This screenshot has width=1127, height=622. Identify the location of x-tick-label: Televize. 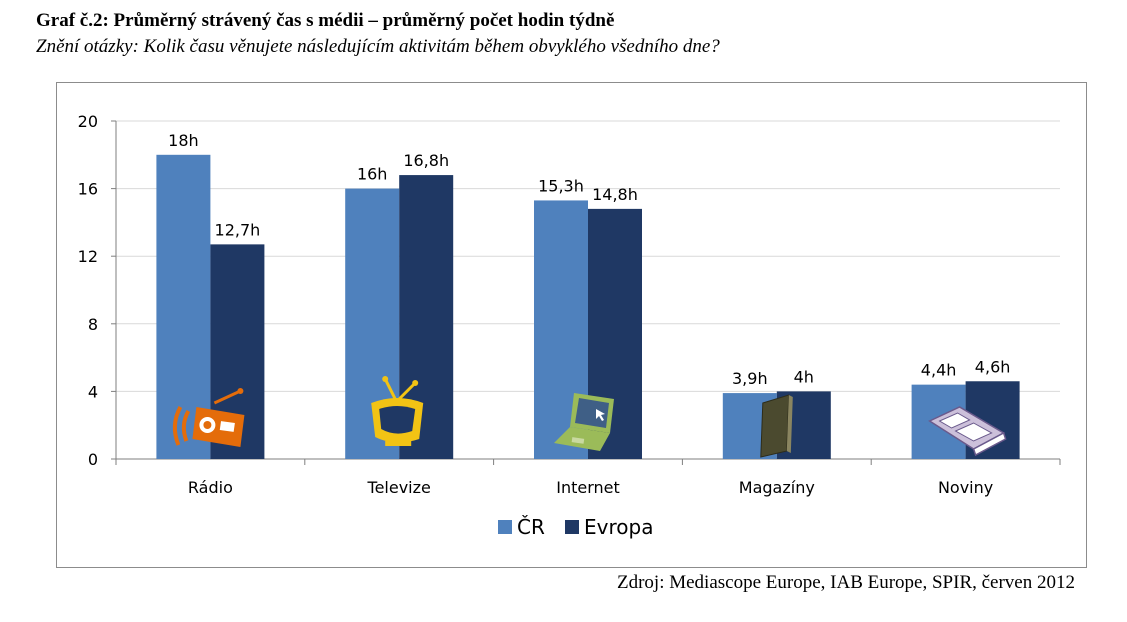
(399, 487).